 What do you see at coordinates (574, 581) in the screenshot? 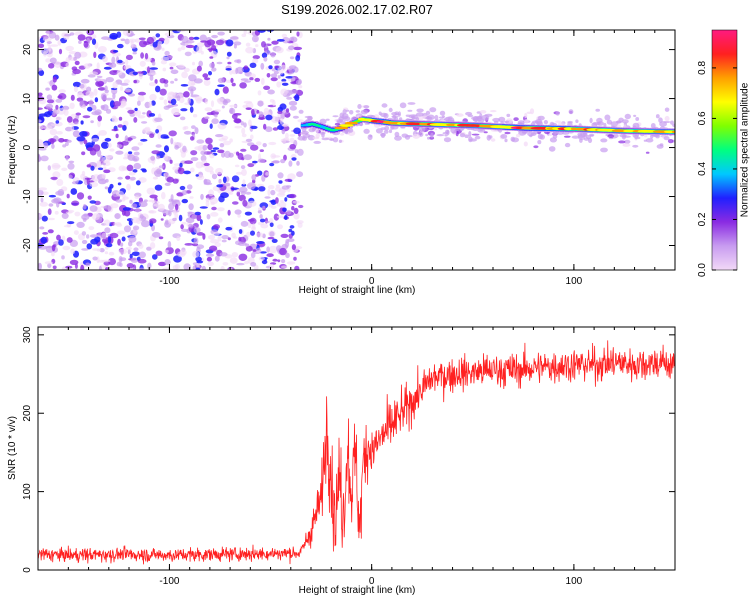
I see `x-tick-label: 100` at bounding box center [574, 581].